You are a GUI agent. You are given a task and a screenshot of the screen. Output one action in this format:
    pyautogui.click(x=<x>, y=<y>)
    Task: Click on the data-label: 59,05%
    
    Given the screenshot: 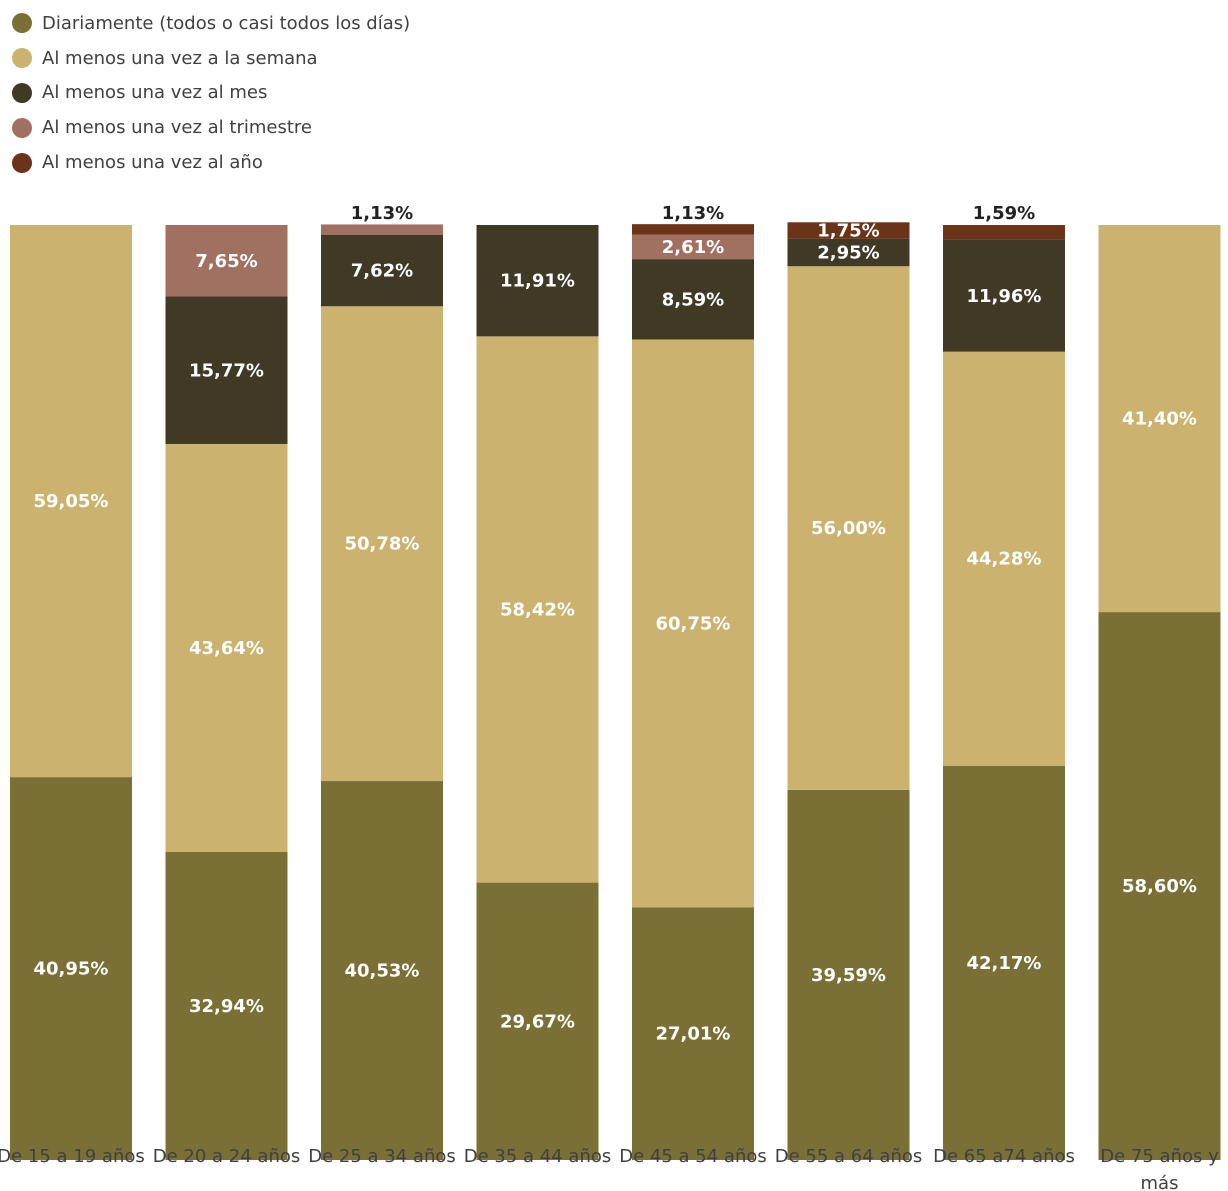 What is the action you would take?
    pyautogui.click(x=71, y=501)
    